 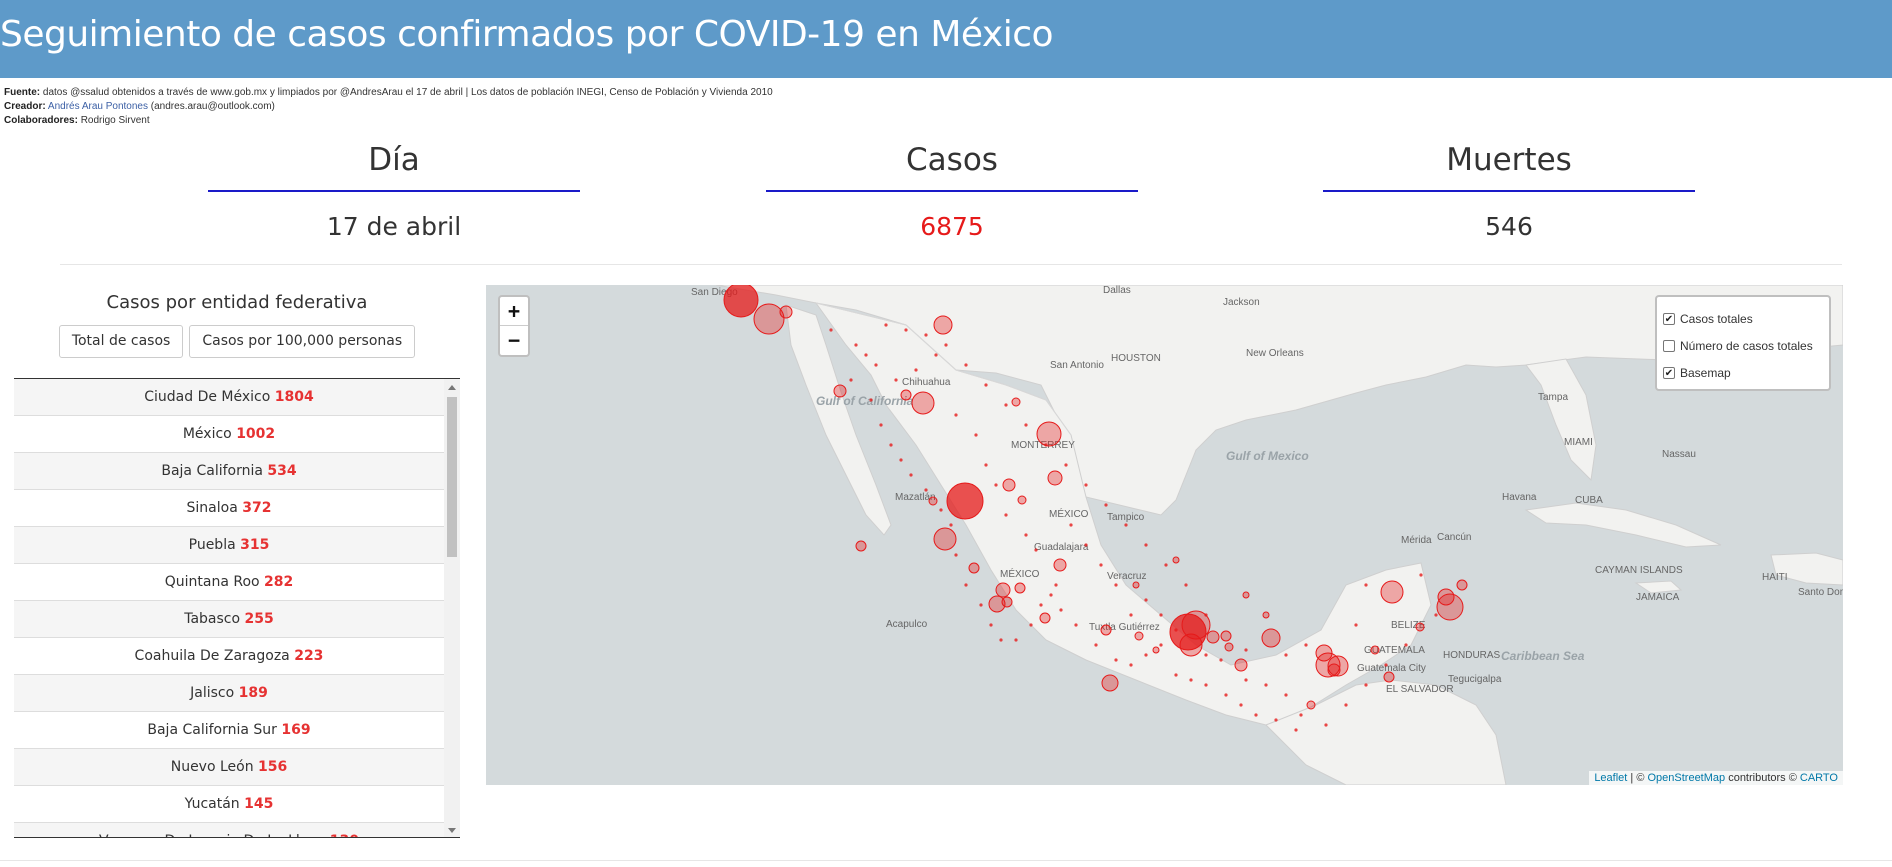 I want to click on layer-total-cases: ✔ Casos totales, so click(x=1708, y=318).